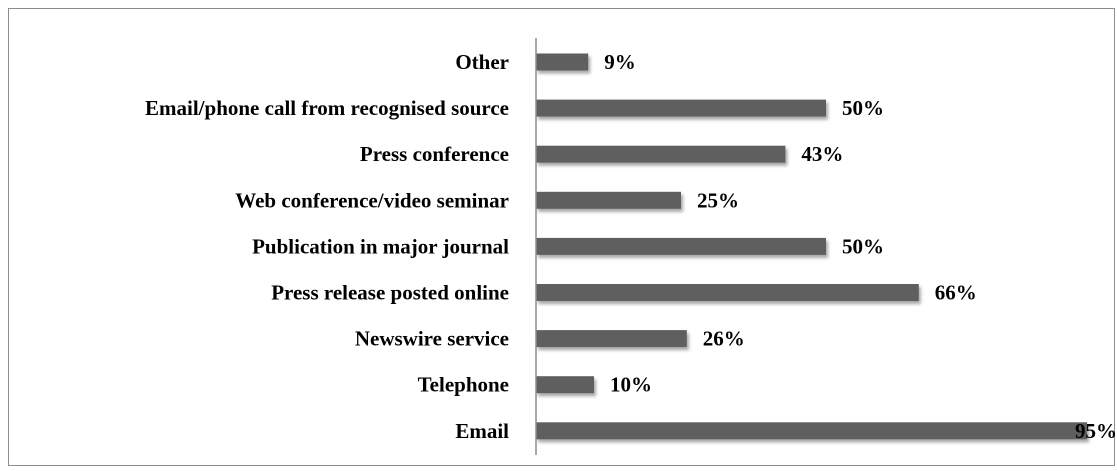  What do you see at coordinates (482, 431) in the screenshot?
I see `category-label: Email` at bounding box center [482, 431].